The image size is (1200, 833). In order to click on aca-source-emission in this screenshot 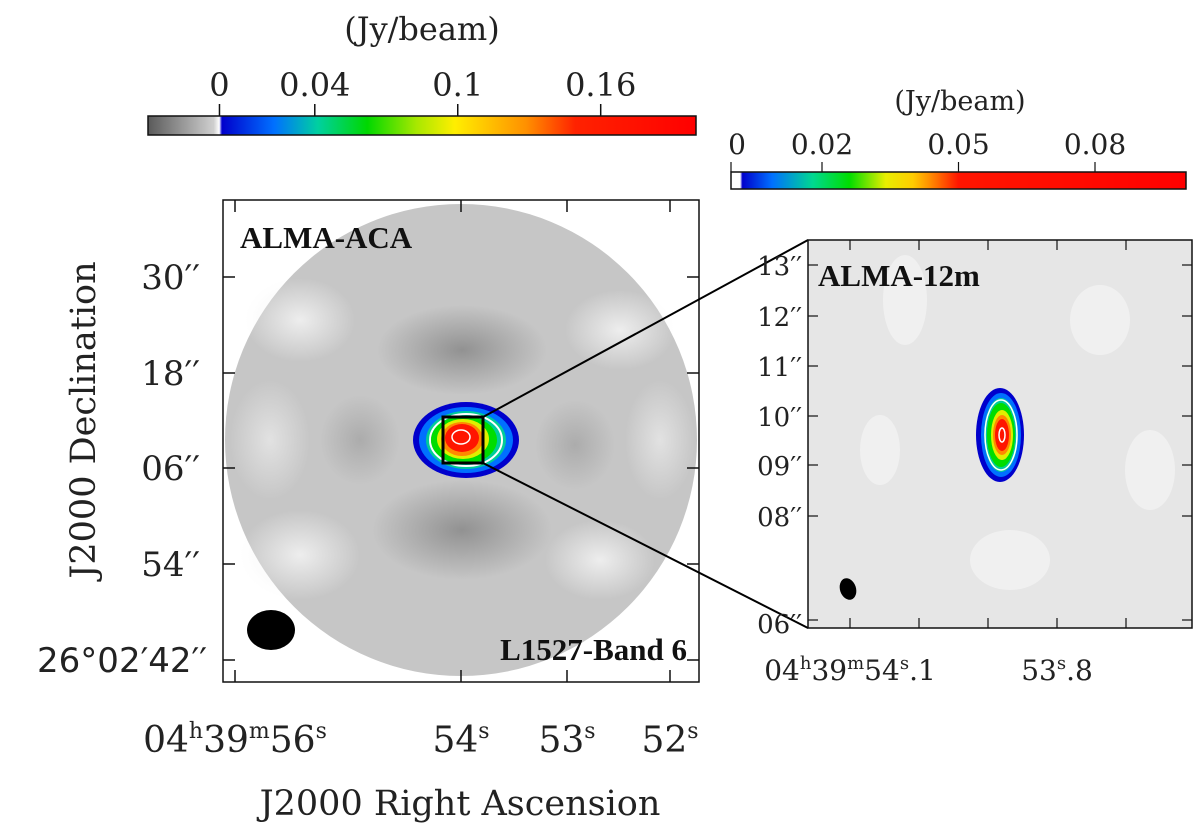, I will do `click(466, 440)`.